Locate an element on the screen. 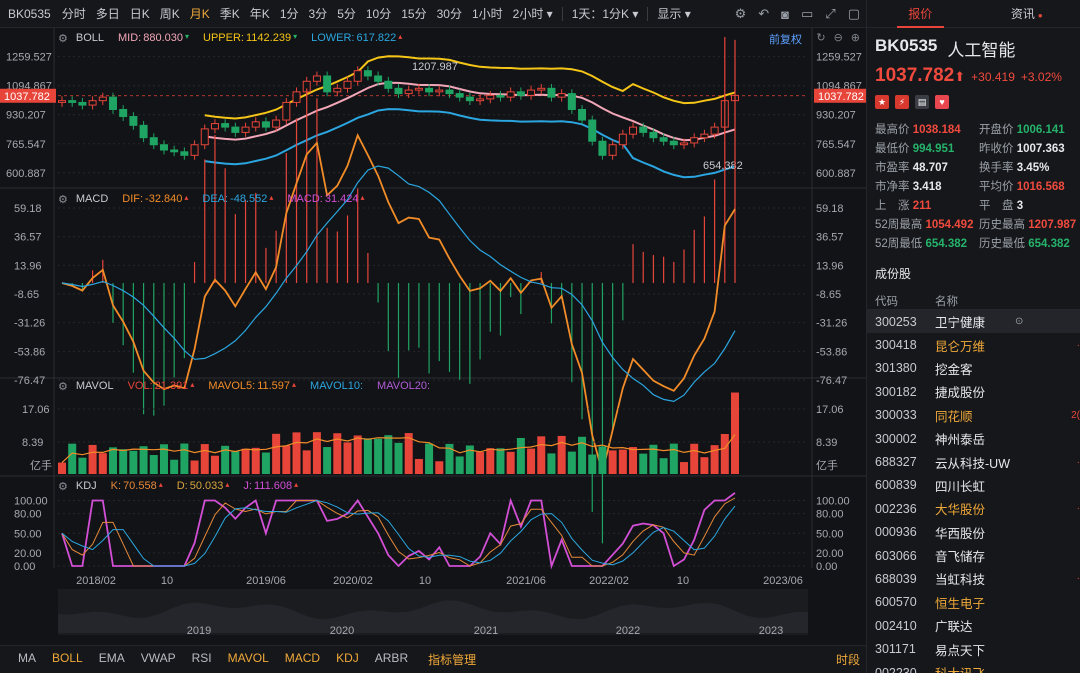  kdj-y-tick-right: 100.00 is located at coordinates (833, 502).